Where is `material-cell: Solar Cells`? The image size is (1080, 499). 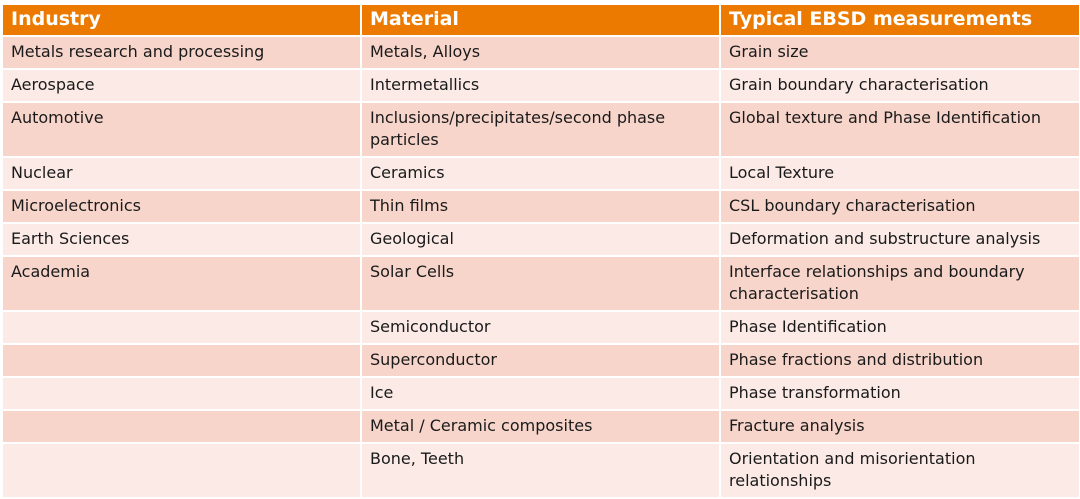
material-cell: Solar Cells is located at coordinates (540, 283).